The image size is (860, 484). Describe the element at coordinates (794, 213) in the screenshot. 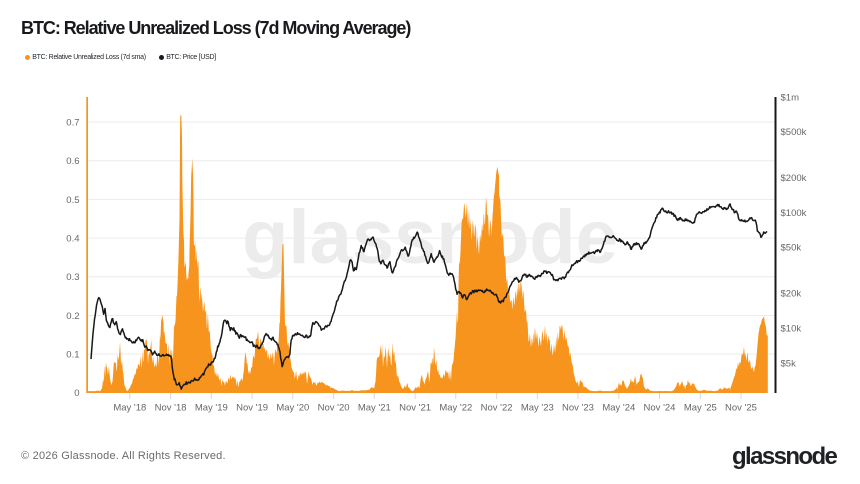

I see `svg-text: $100k` at that location.